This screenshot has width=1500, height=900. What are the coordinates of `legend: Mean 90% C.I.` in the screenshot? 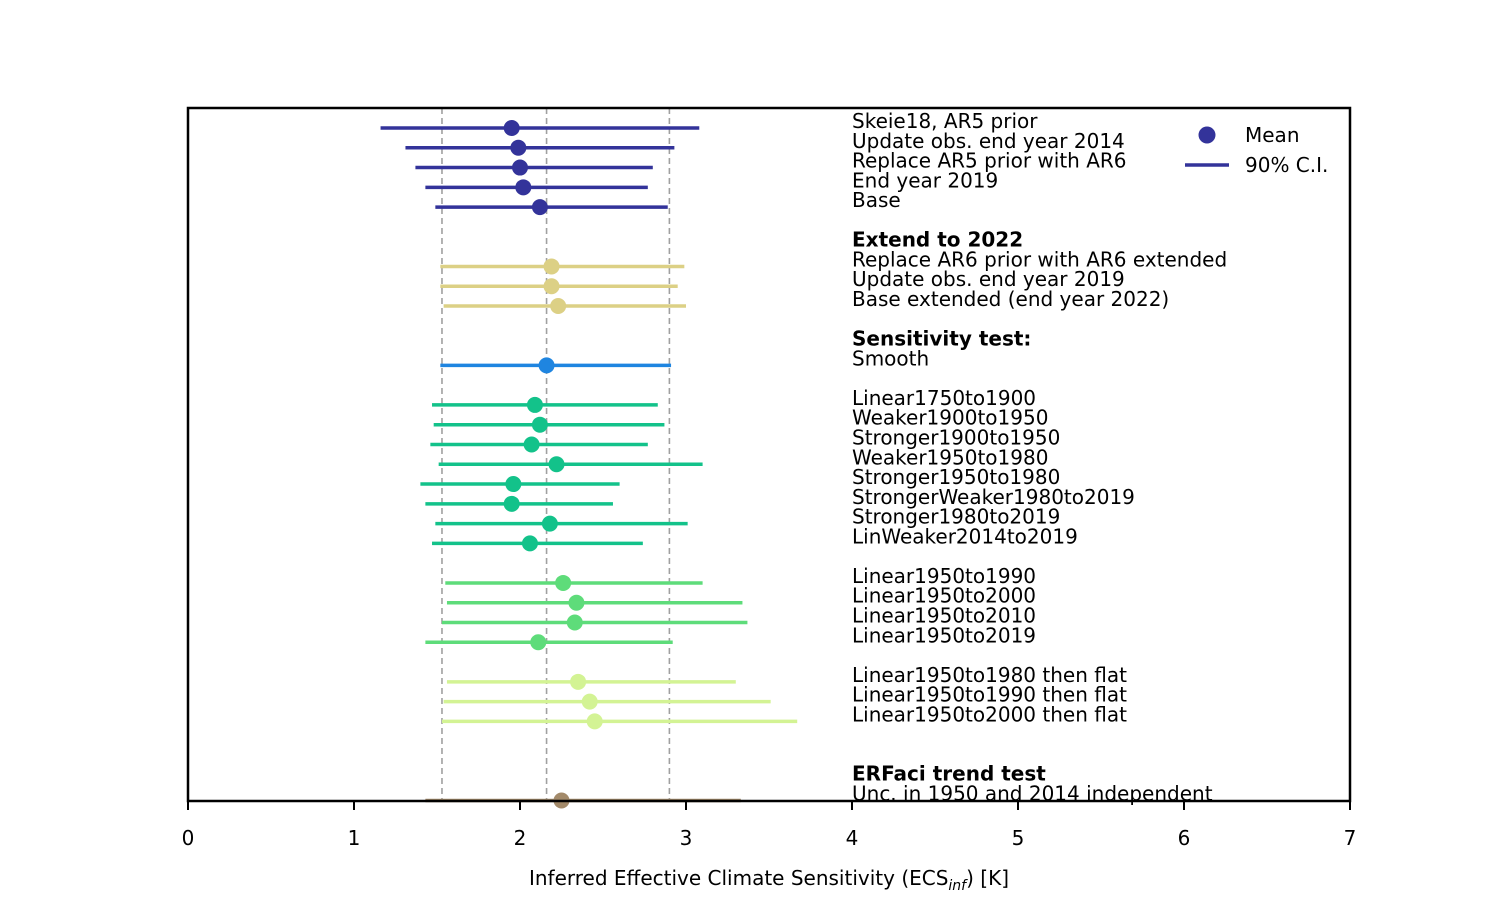 It's located at (1256, 150).